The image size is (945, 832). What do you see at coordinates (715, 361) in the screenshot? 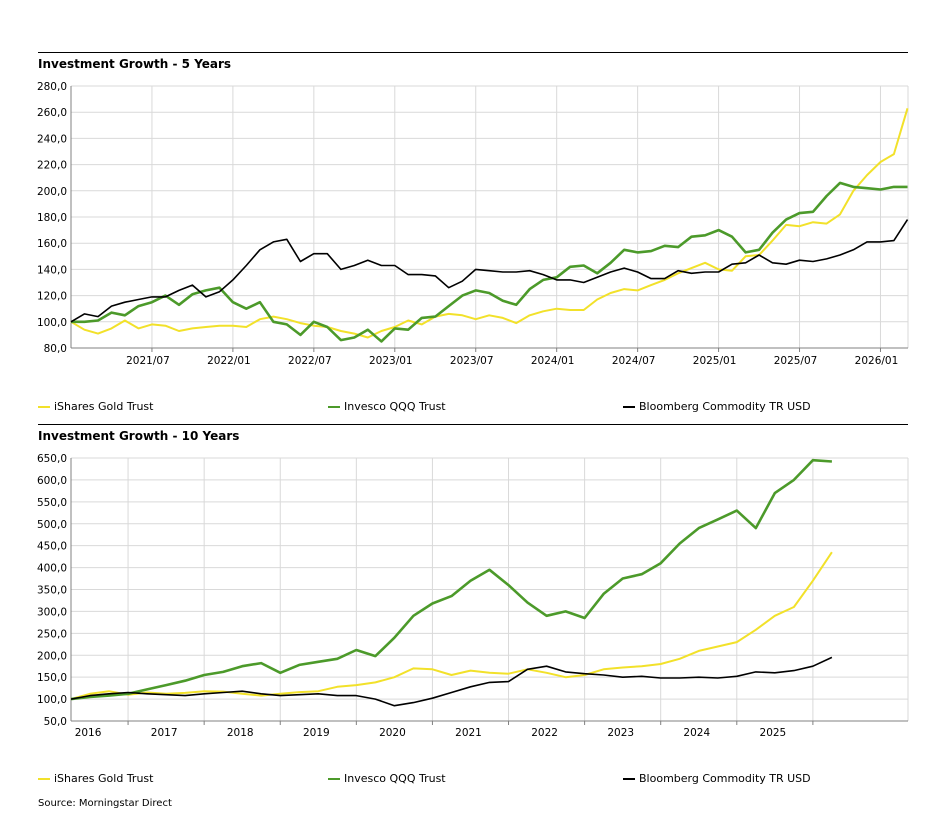
I see `x-tick-label: 2025/01` at bounding box center [715, 361].